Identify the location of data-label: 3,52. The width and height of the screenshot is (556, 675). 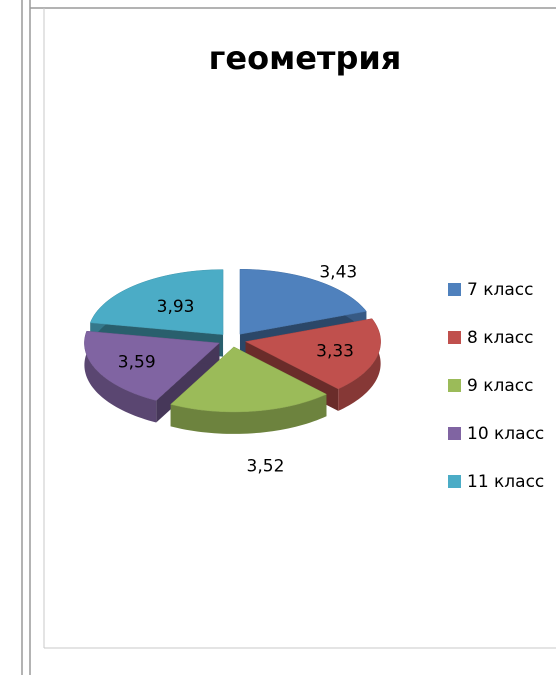
(266, 466).